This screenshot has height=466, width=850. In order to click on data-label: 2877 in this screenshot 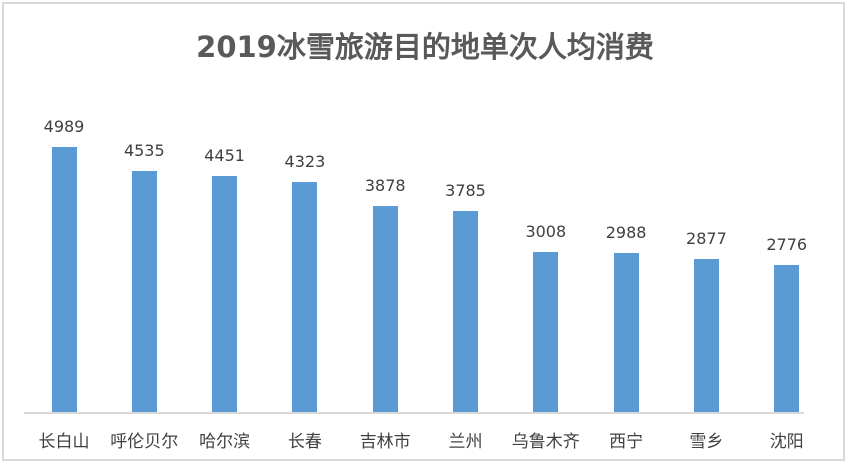, I will do `click(706, 239)`.